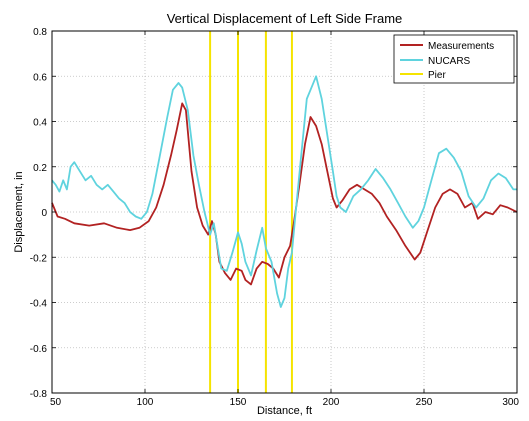 The height and width of the screenshot is (421, 529). What do you see at coordinates (40, 77) in the screenshot?
I see `y-tick-label: 0.6` at bounding box center [40, 77].